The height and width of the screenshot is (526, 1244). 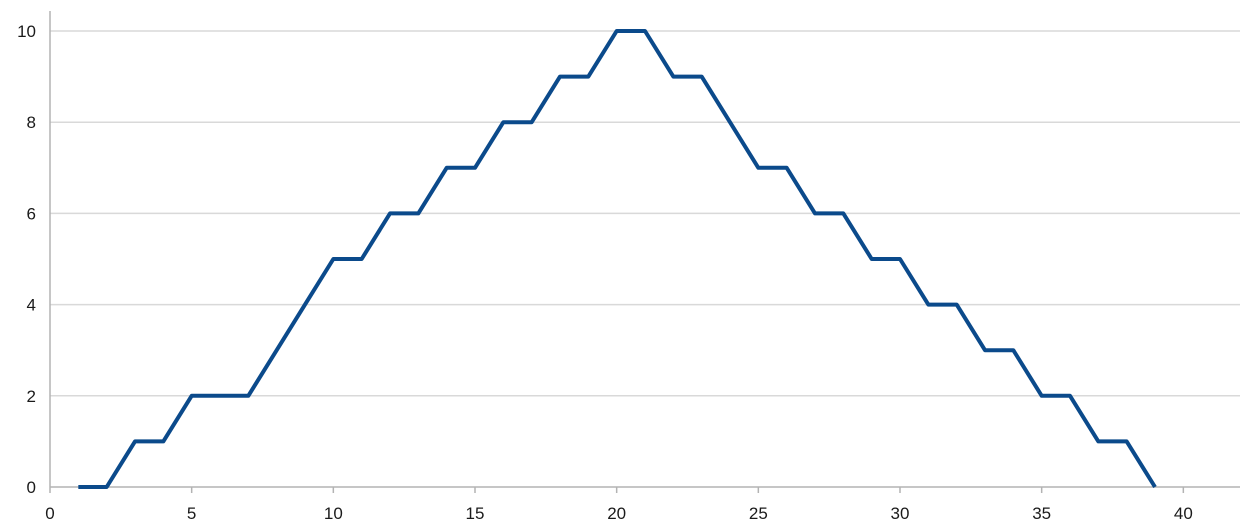 I want to click on x-tick-label: 25, so click(x=758, y=513).